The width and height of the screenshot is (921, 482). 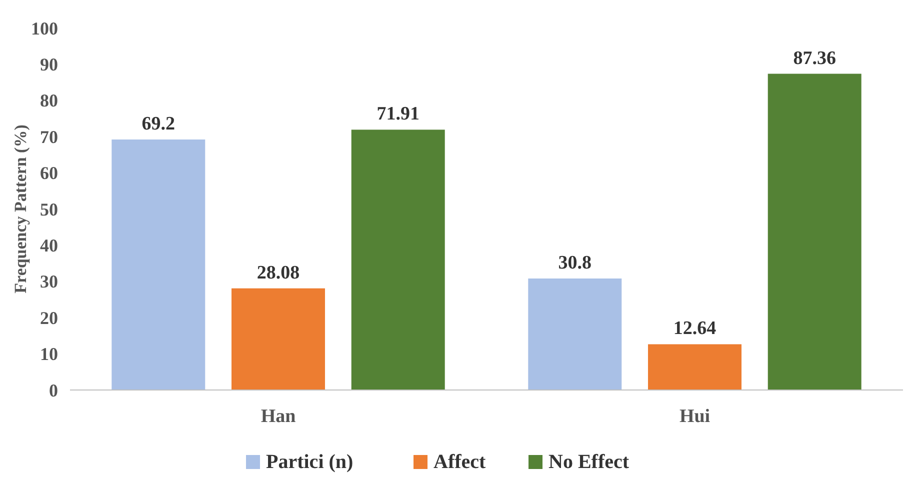 What do you see at coordinates (575, 263) in the screenshot?
I see `data-label: 30.8` at bounding box center [575, 263].